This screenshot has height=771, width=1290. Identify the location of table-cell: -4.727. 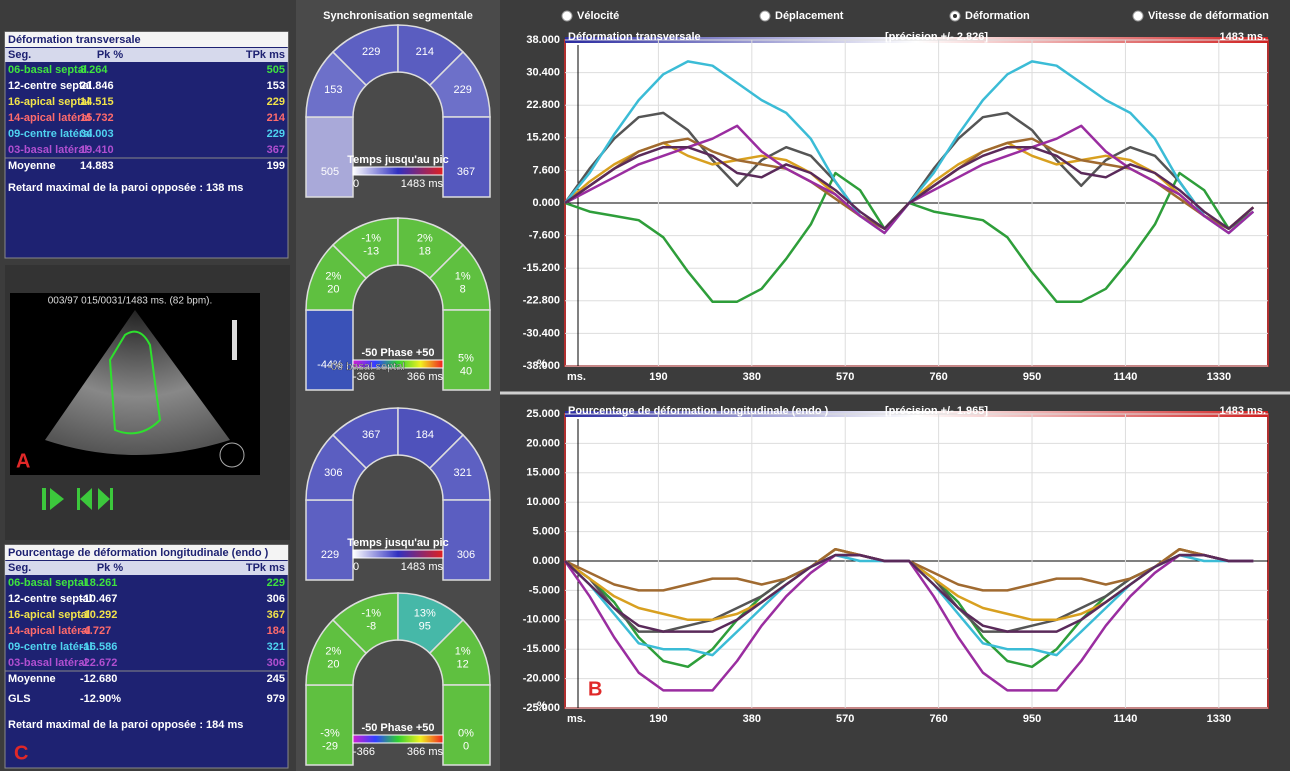
(95, 631).